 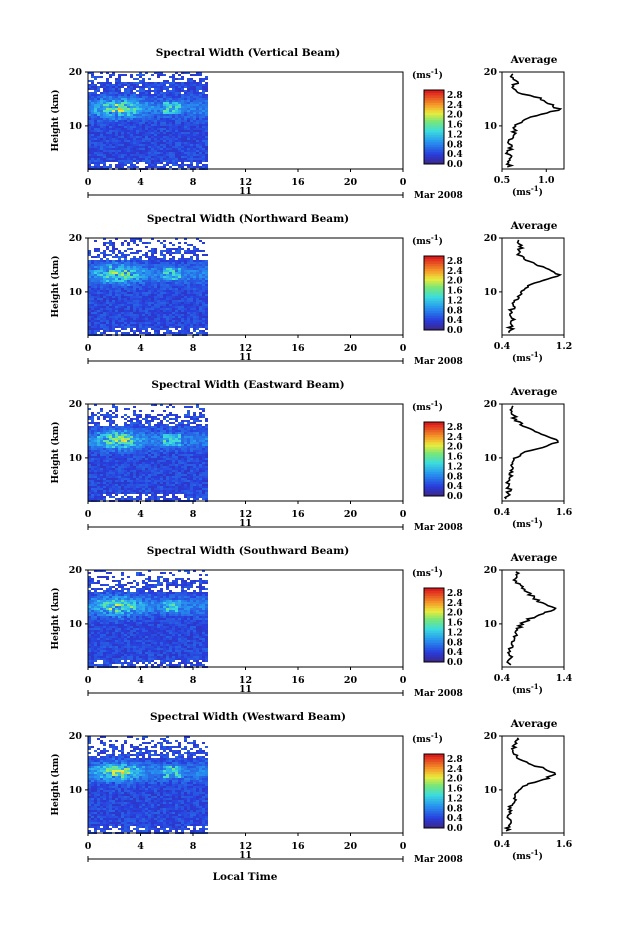 I want to click on average-profile-line, so click(x=533, y=120).